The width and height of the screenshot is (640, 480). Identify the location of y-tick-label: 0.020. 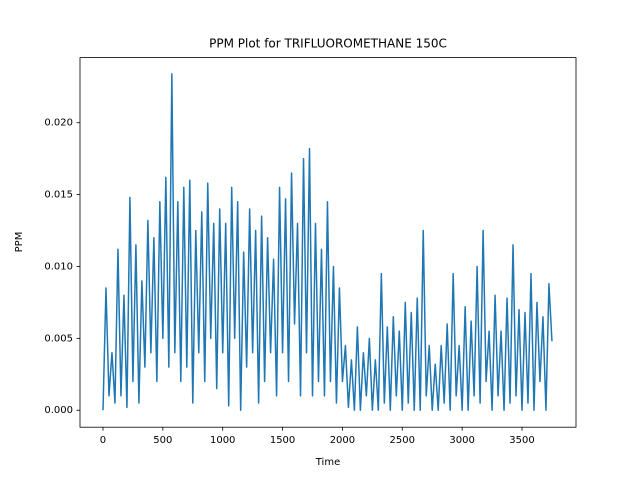
(58, 123).